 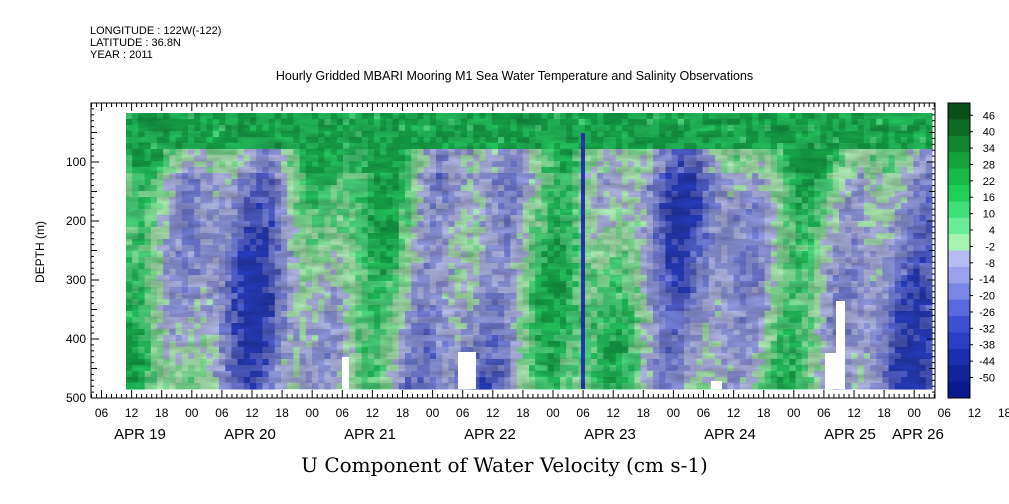 I want to click on latitude-label: LATITUDE : 36.8N, so click(x=135, y=43).